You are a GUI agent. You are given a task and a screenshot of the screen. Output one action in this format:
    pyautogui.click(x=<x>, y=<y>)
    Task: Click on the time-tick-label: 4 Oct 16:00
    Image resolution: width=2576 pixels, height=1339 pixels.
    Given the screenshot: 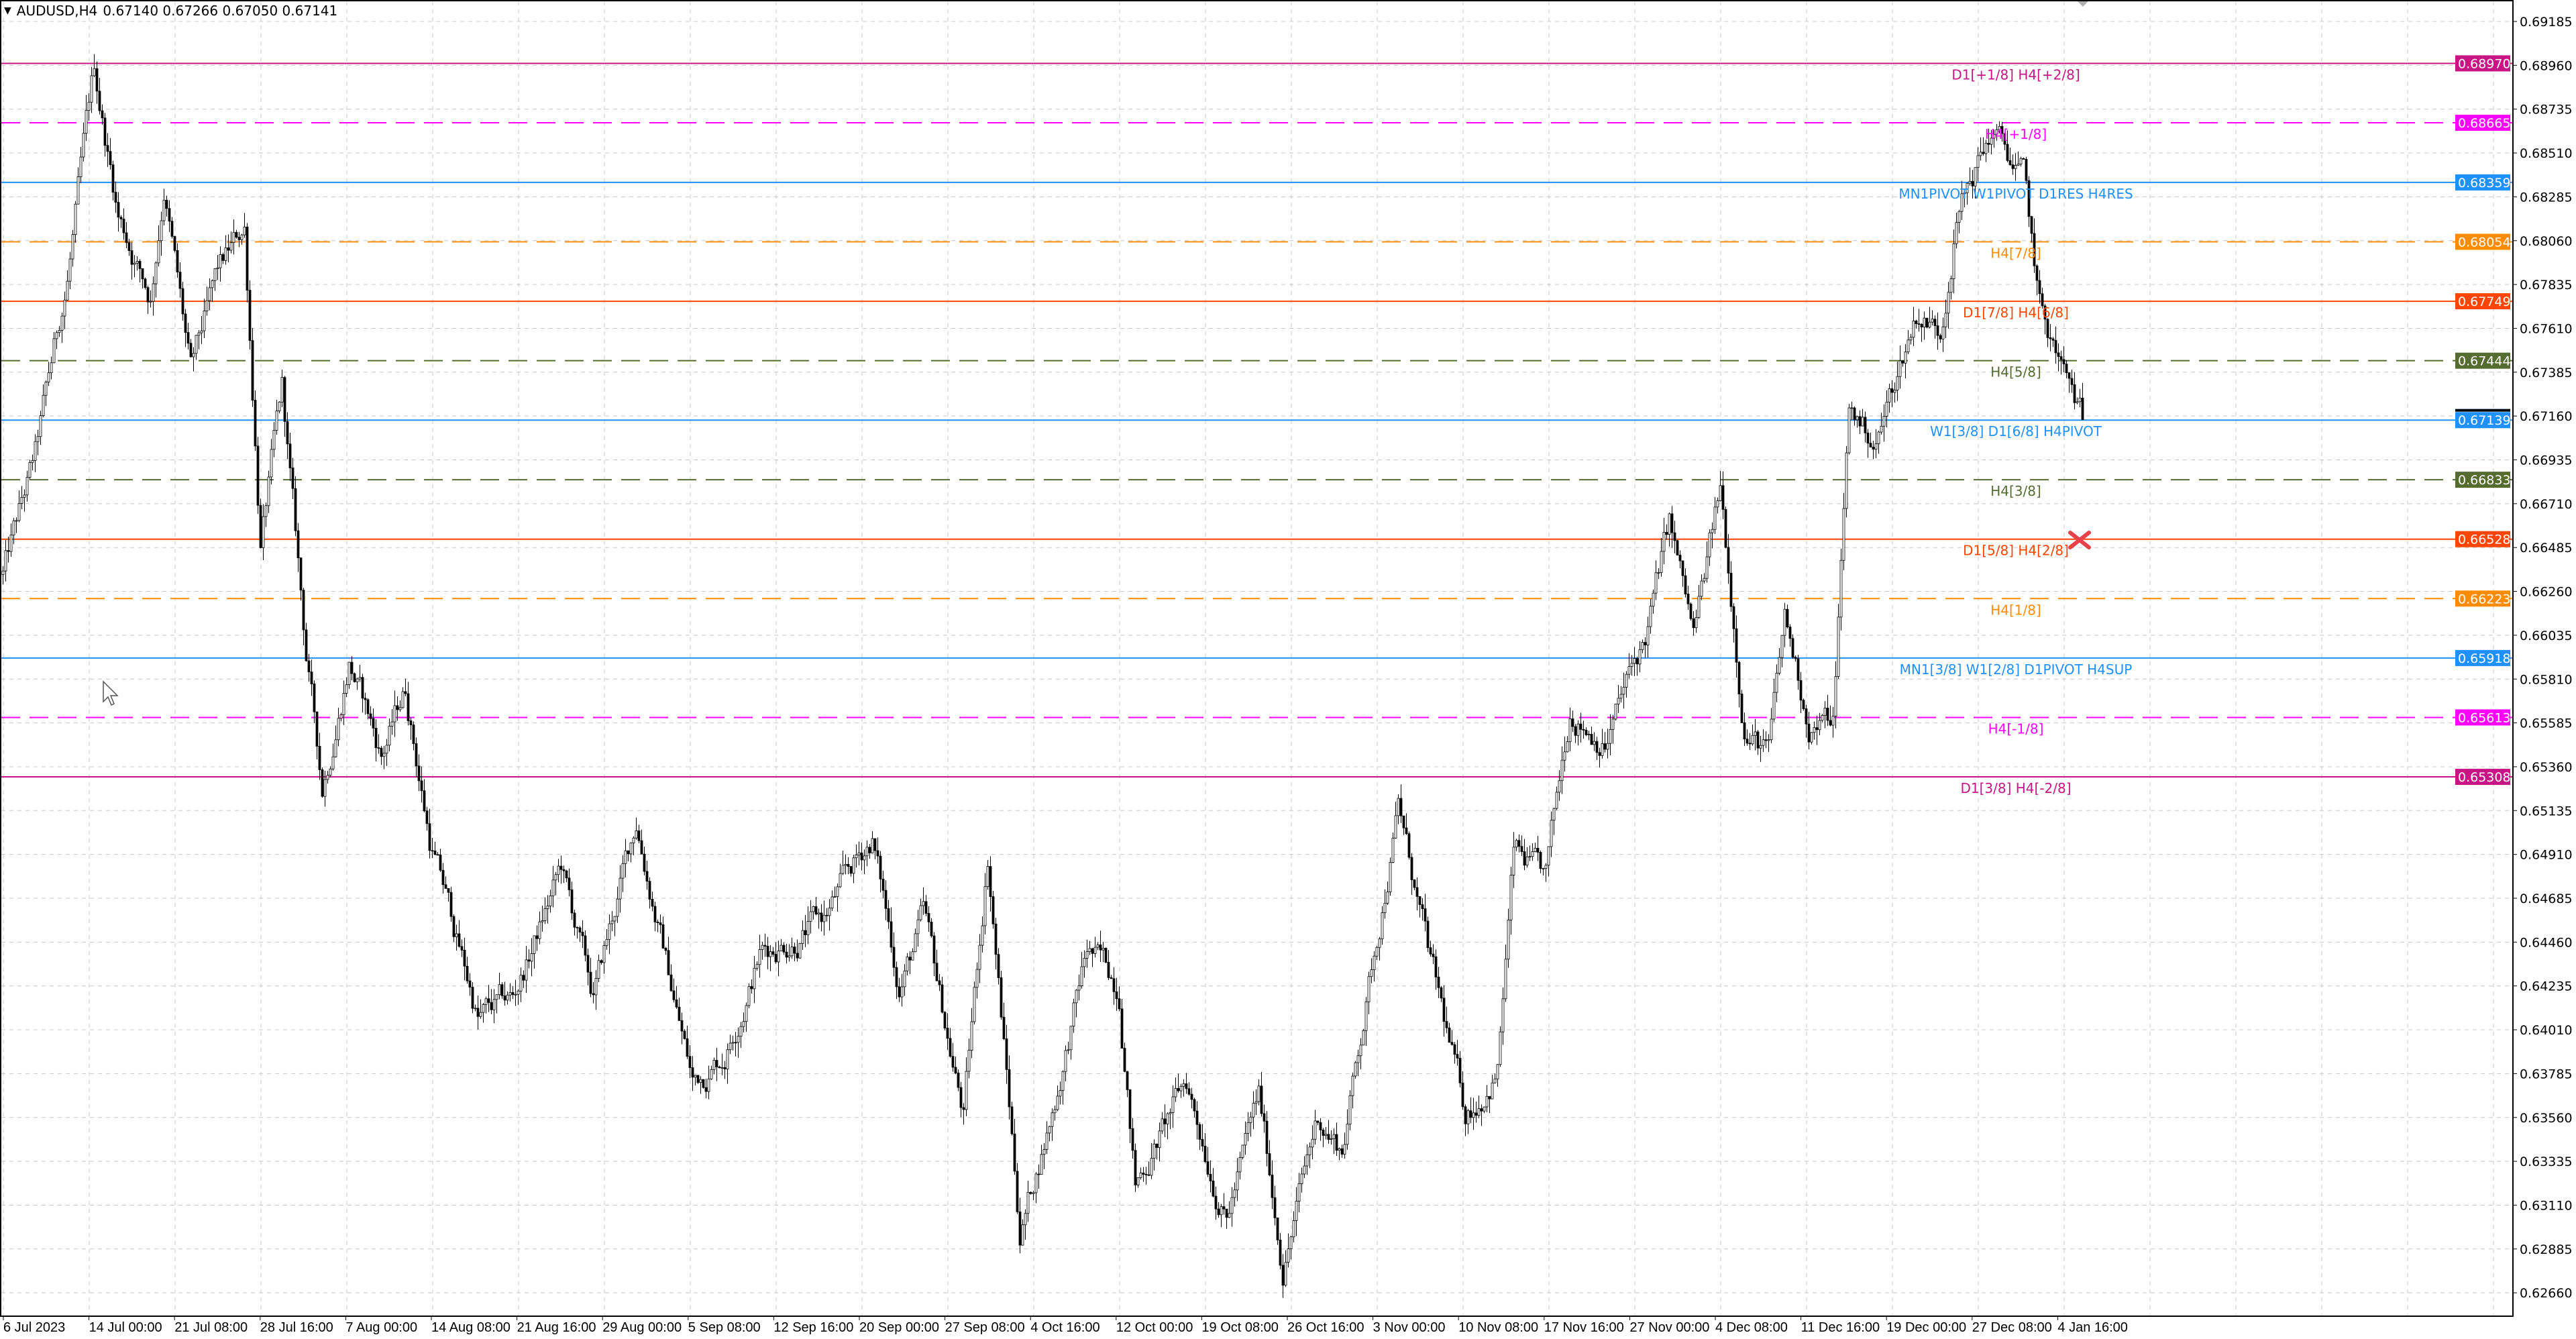 What is the action you would take?
    pyautogui.click(x=1064, y=1327)
    